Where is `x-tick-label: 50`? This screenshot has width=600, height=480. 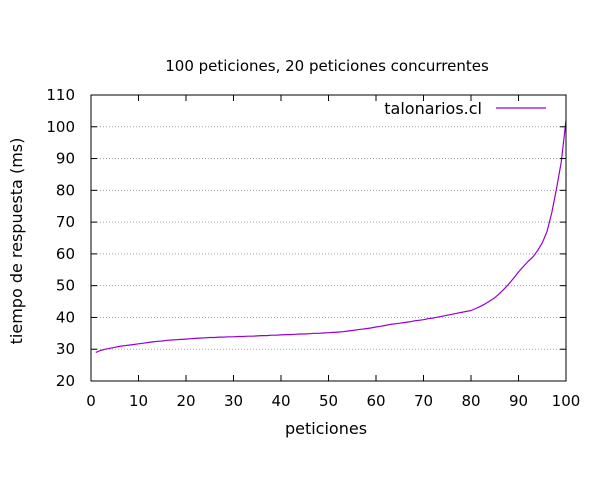 x-tick-label: 50 is located at coordinates (328, 401).